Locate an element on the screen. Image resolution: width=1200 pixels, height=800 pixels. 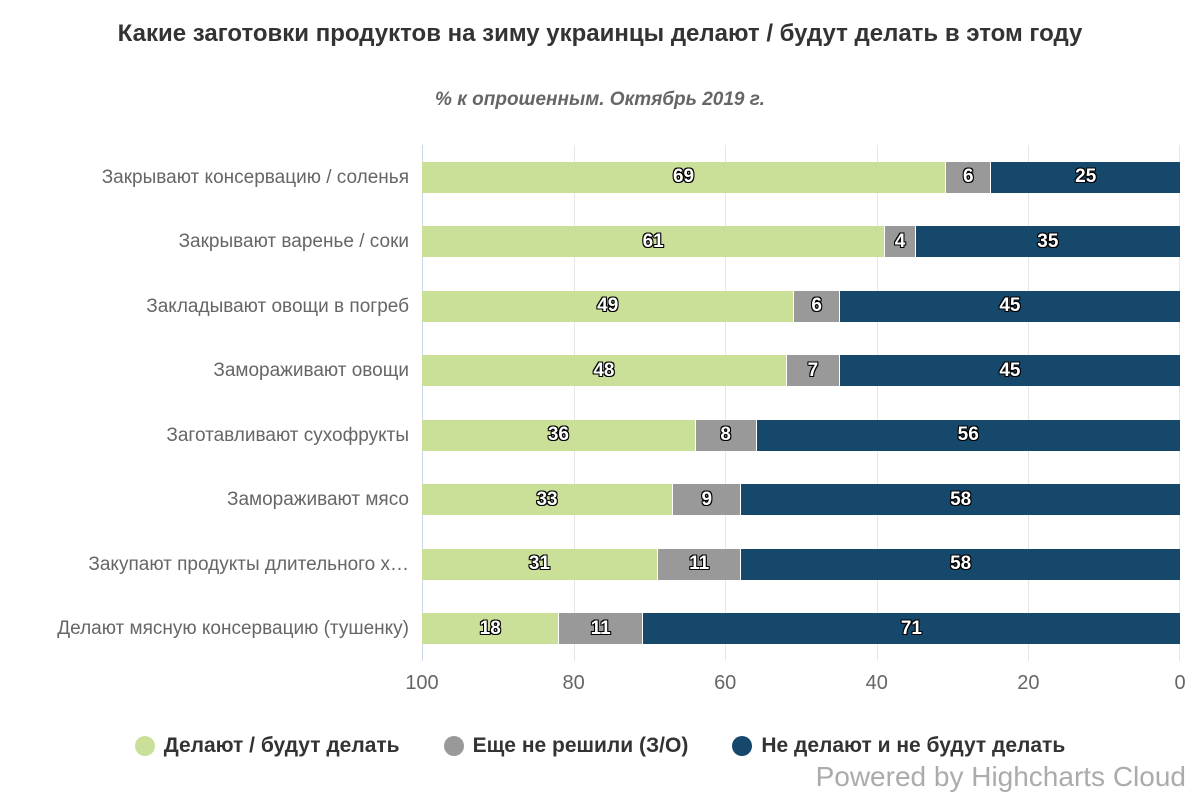
bar-value-label: 48 is located at coordinates (604, 370).